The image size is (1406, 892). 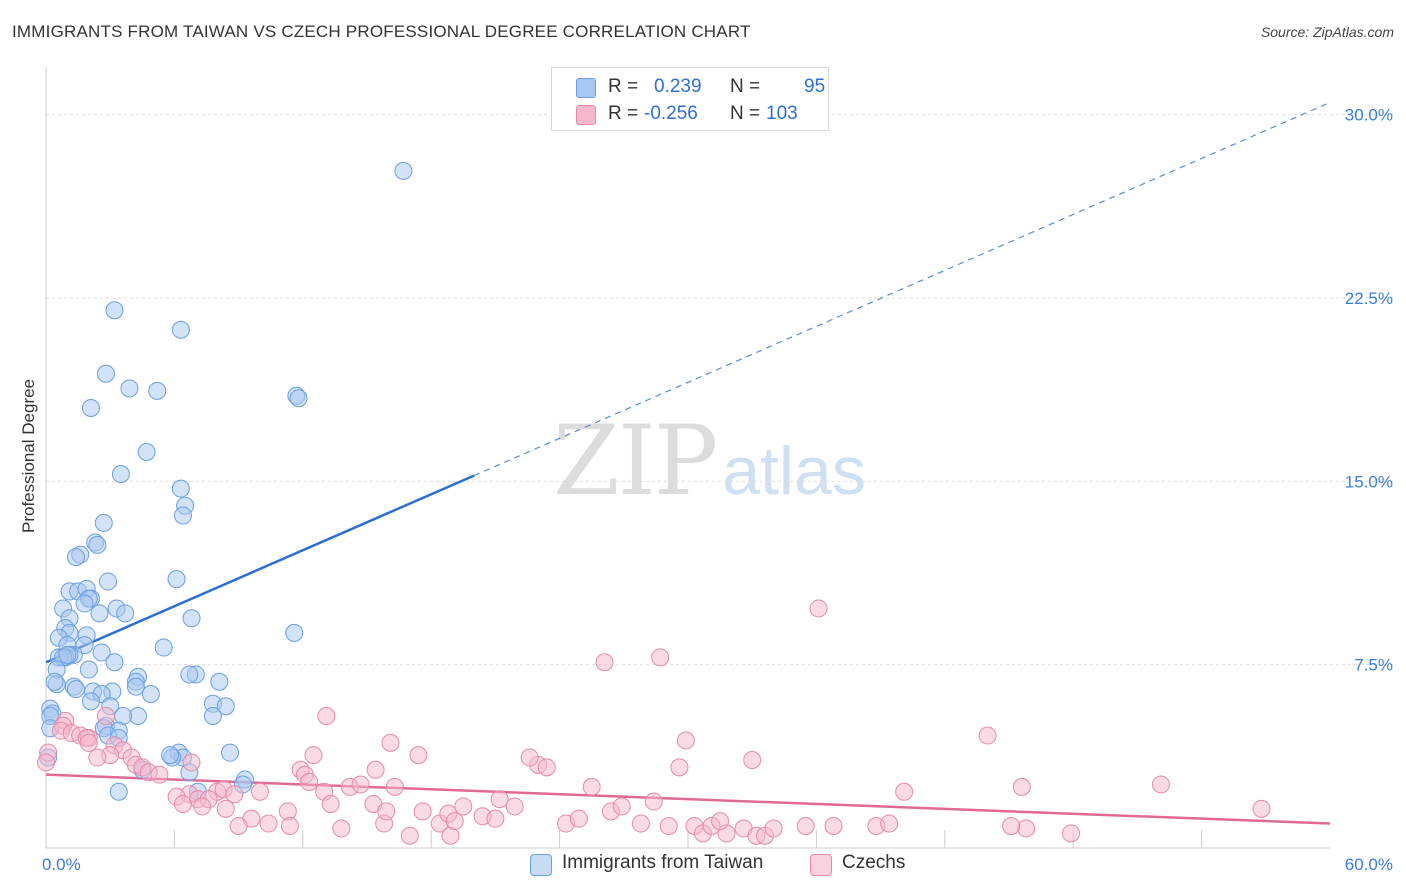 I want to click on legend-r-value: 0.239, so click(x=678, y=86).